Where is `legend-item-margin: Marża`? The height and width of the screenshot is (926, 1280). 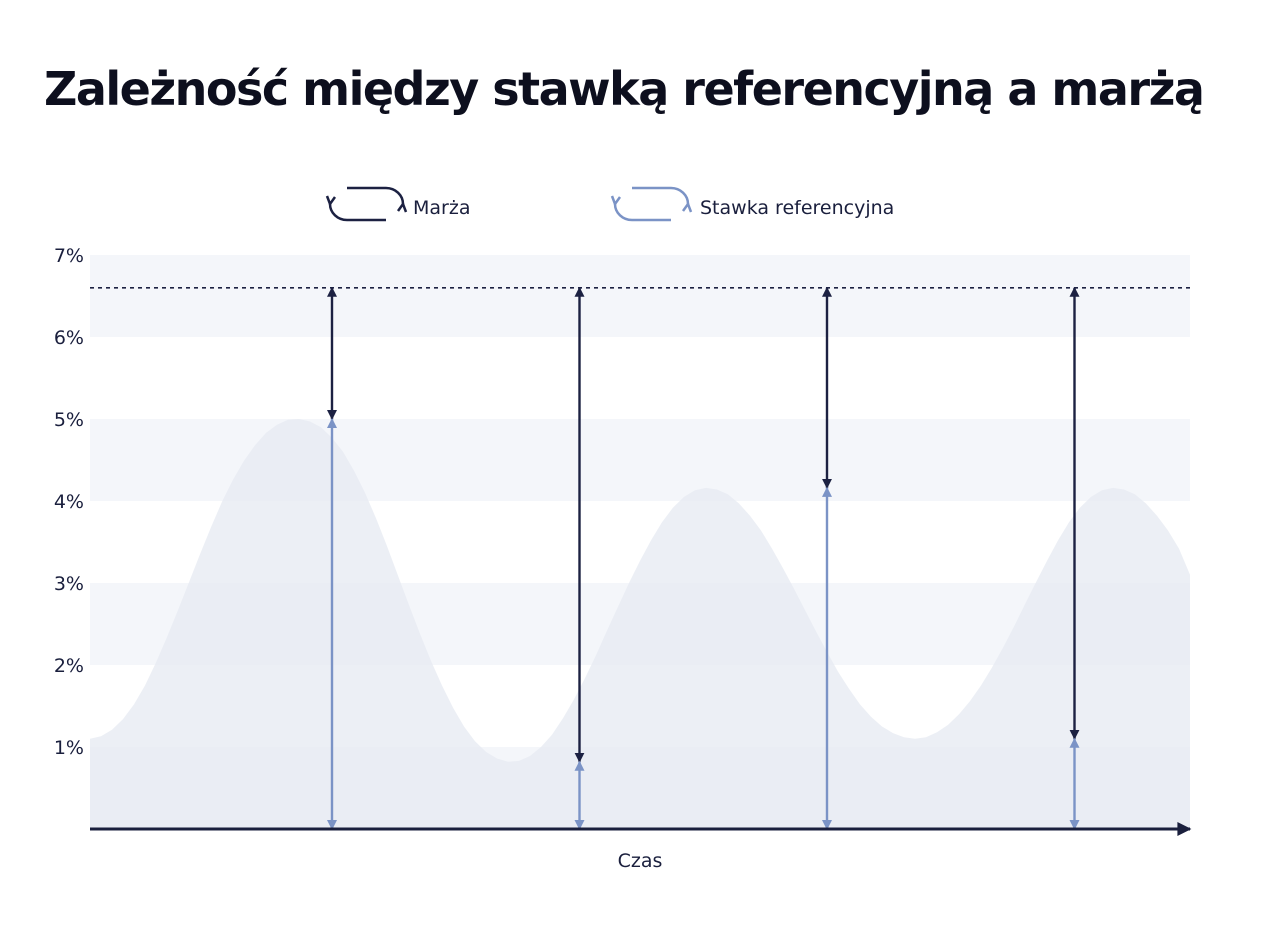 legend-item-margin: Marża is located at coordinates (397, 204).